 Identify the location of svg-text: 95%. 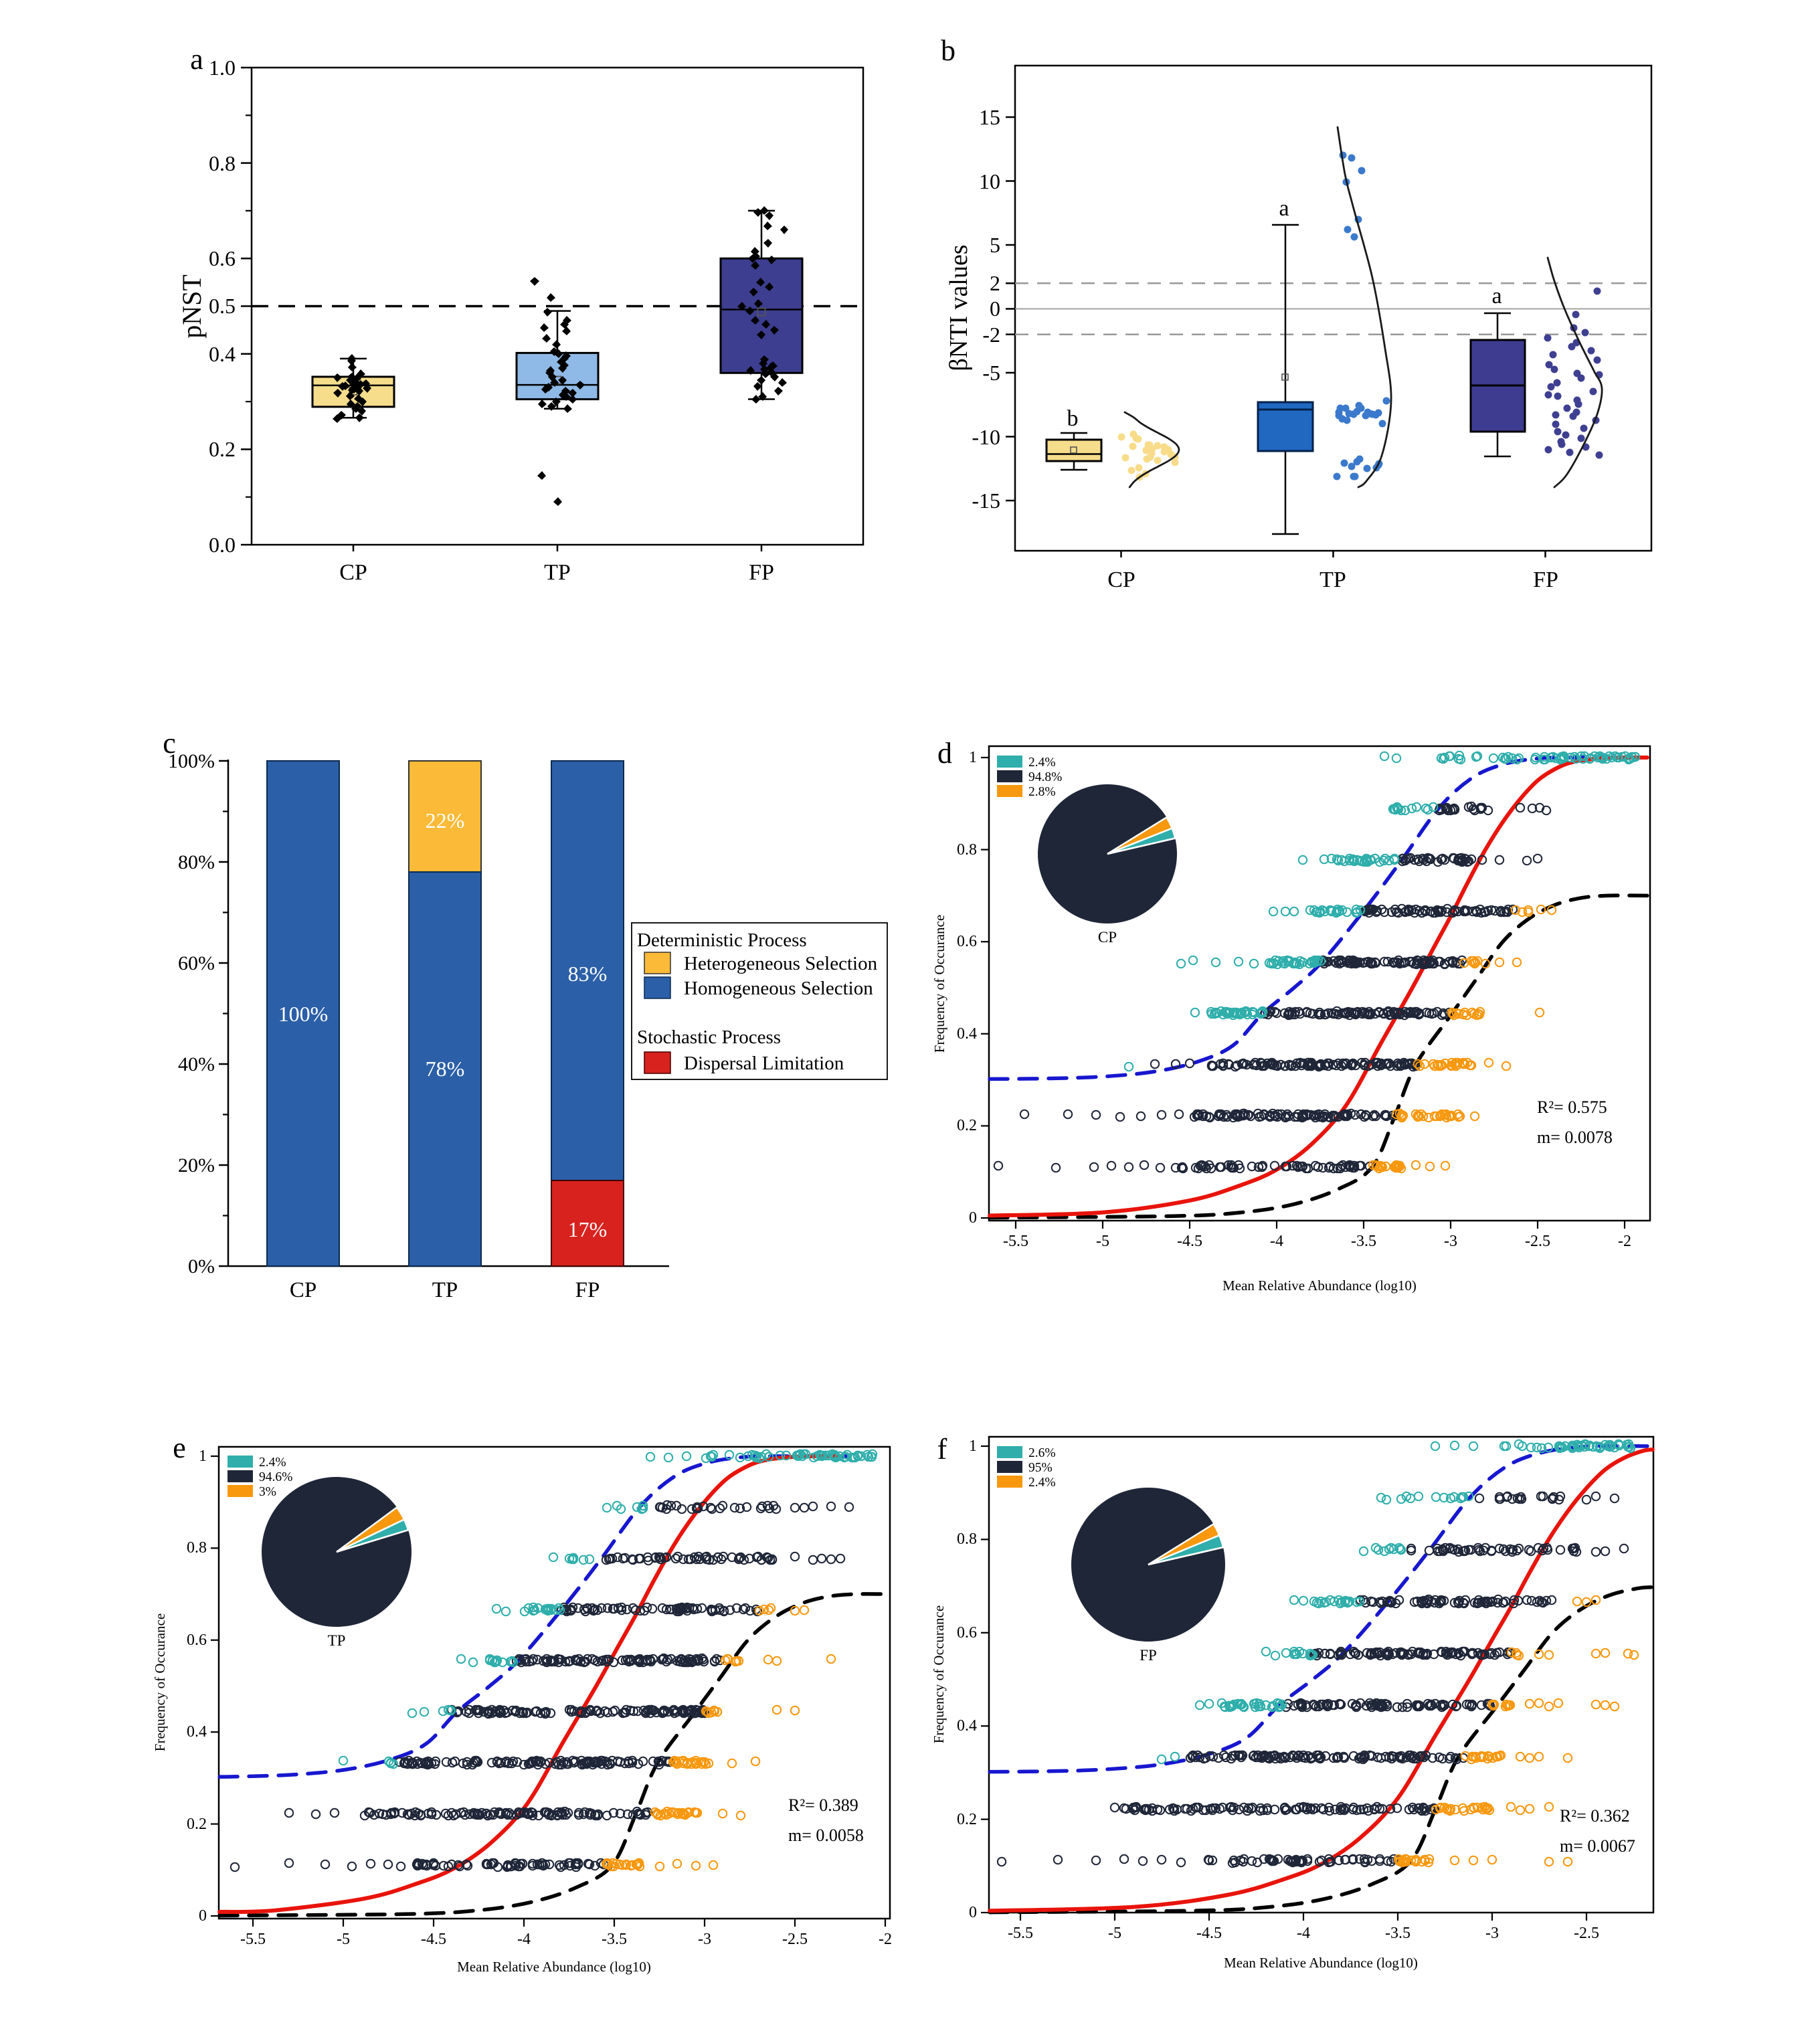
(1040, 1468).